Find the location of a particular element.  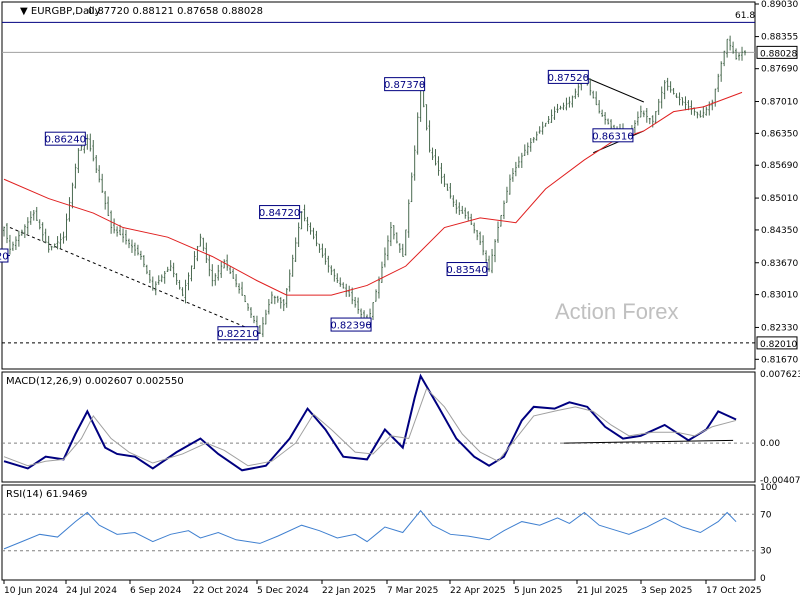

rsi-tick-label: 0 is located at coordinates (763, 579).